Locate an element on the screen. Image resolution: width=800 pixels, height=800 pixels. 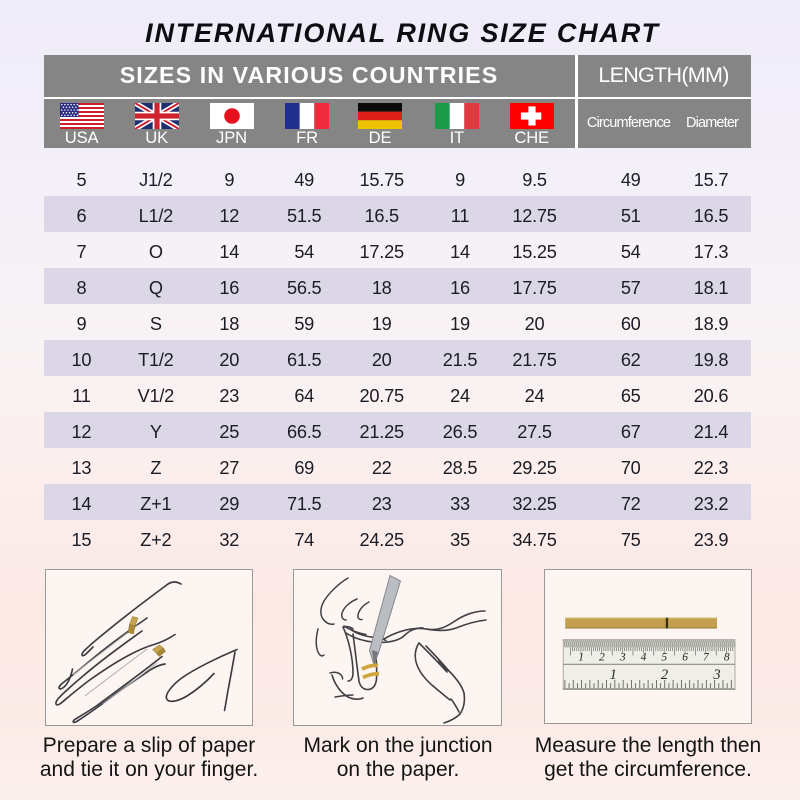
svg-text: 6 is located at coordinates (685, 658).